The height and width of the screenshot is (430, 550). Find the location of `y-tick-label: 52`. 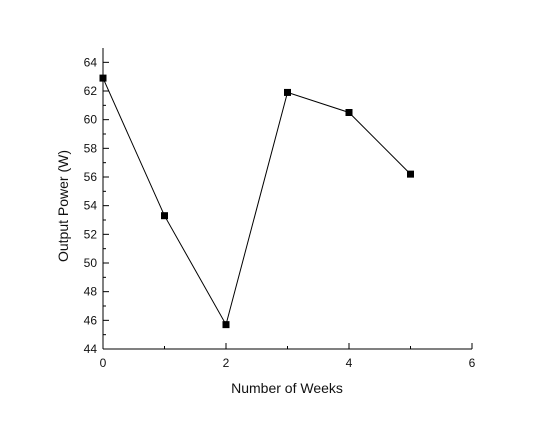

y-tick-label: 52 is located at coordinates (91, 234).